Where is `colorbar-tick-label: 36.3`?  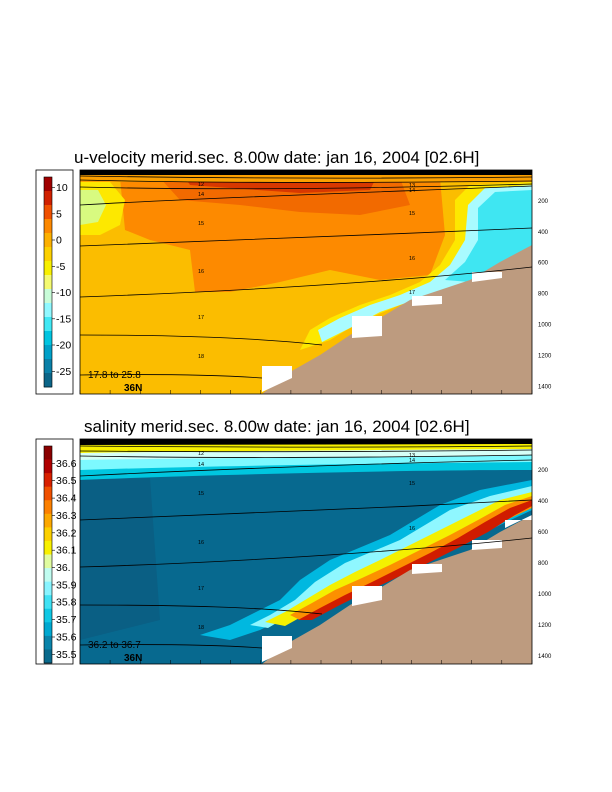 colorbar-tick-label: 36.3 is located at coordinates (66, 516).